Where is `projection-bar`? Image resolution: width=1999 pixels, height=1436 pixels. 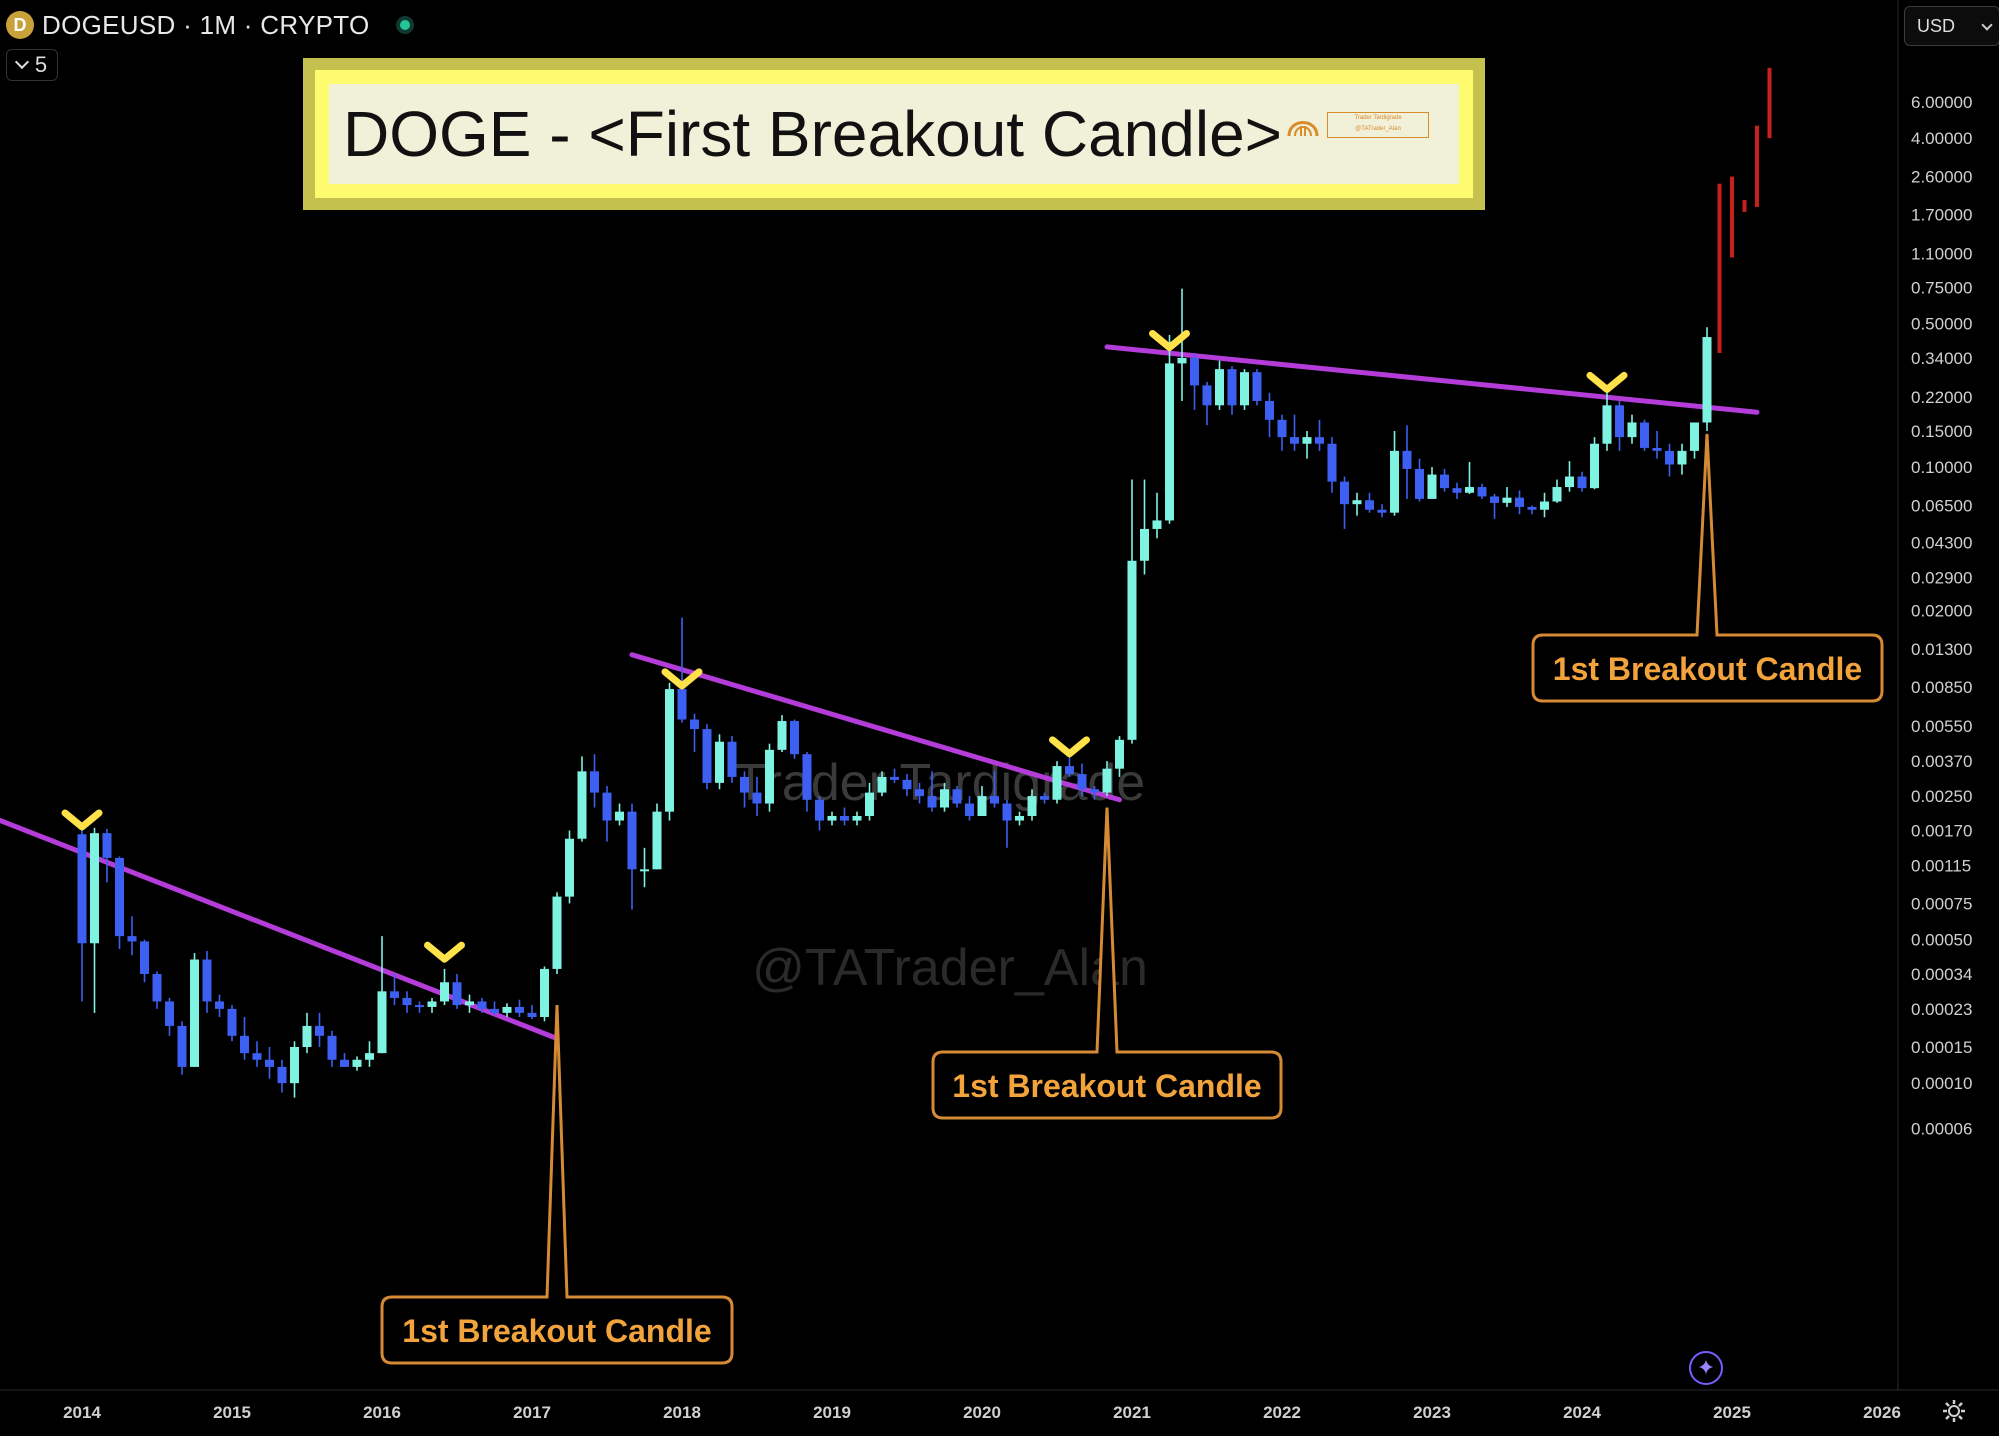 projection-bar is located at coordinates (1769, 103).